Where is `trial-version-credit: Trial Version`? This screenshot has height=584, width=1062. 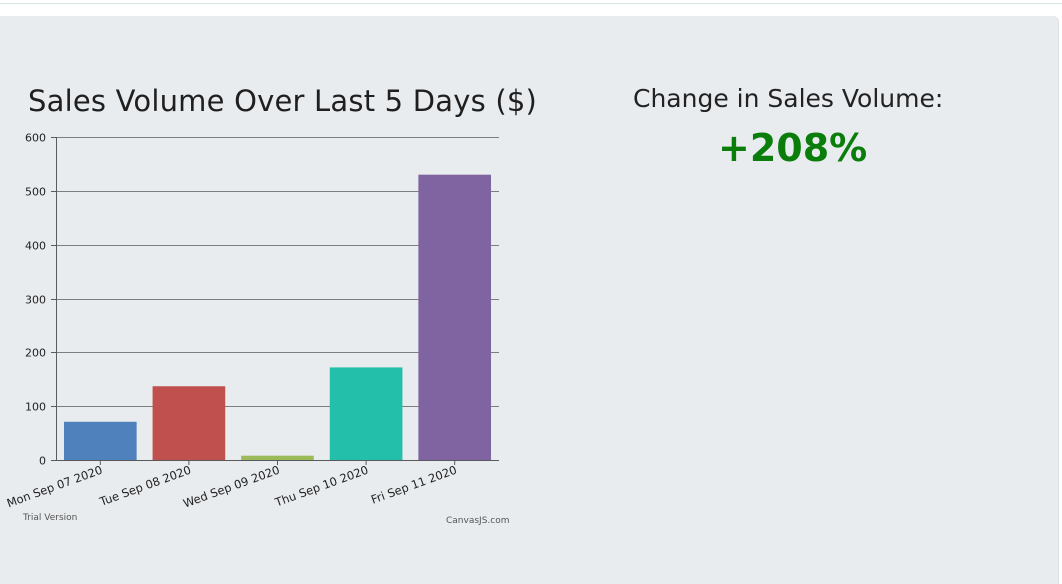
trial-version-credit: Trial Version is located at coordinates (50, 518).